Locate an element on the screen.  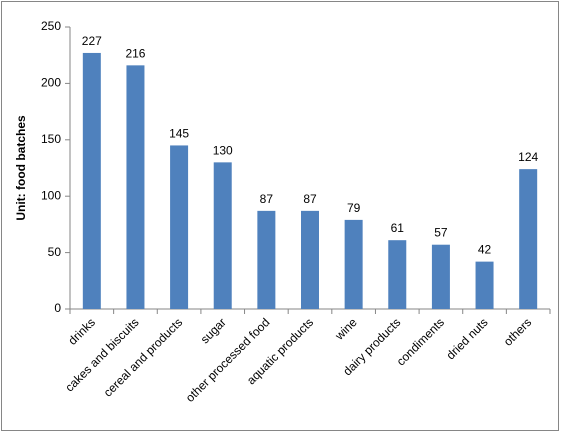
data-label: 145 is located at coordinates (179, 133).